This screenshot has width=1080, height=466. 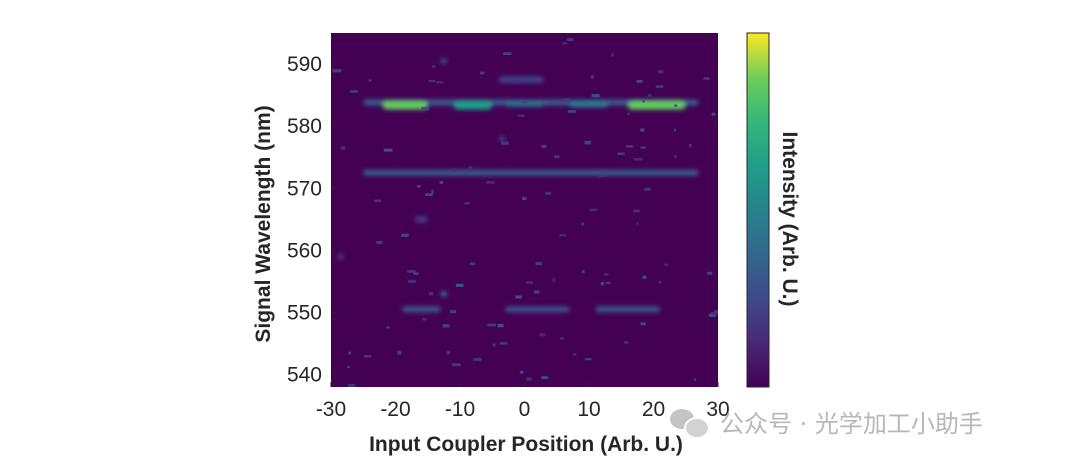 What do you see at coordinates (526, 444) in the screenshot?
I see `x-axis-title: Input Coupler Position (Arb. U.)` at bounding box center [526, 444].